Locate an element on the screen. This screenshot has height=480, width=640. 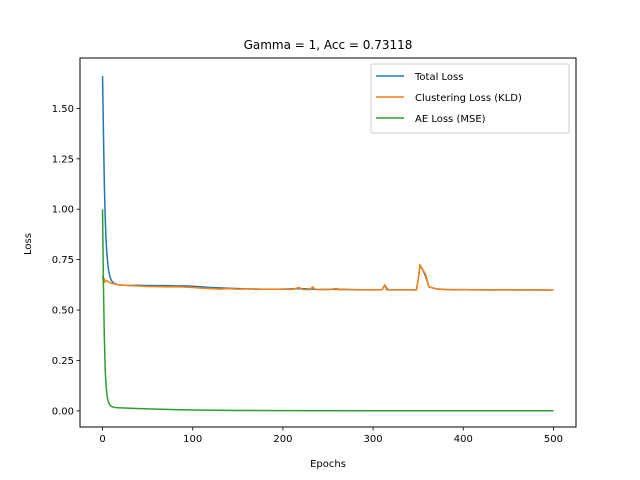
x-tick-label: 300 is located at coordinates (373, 439).